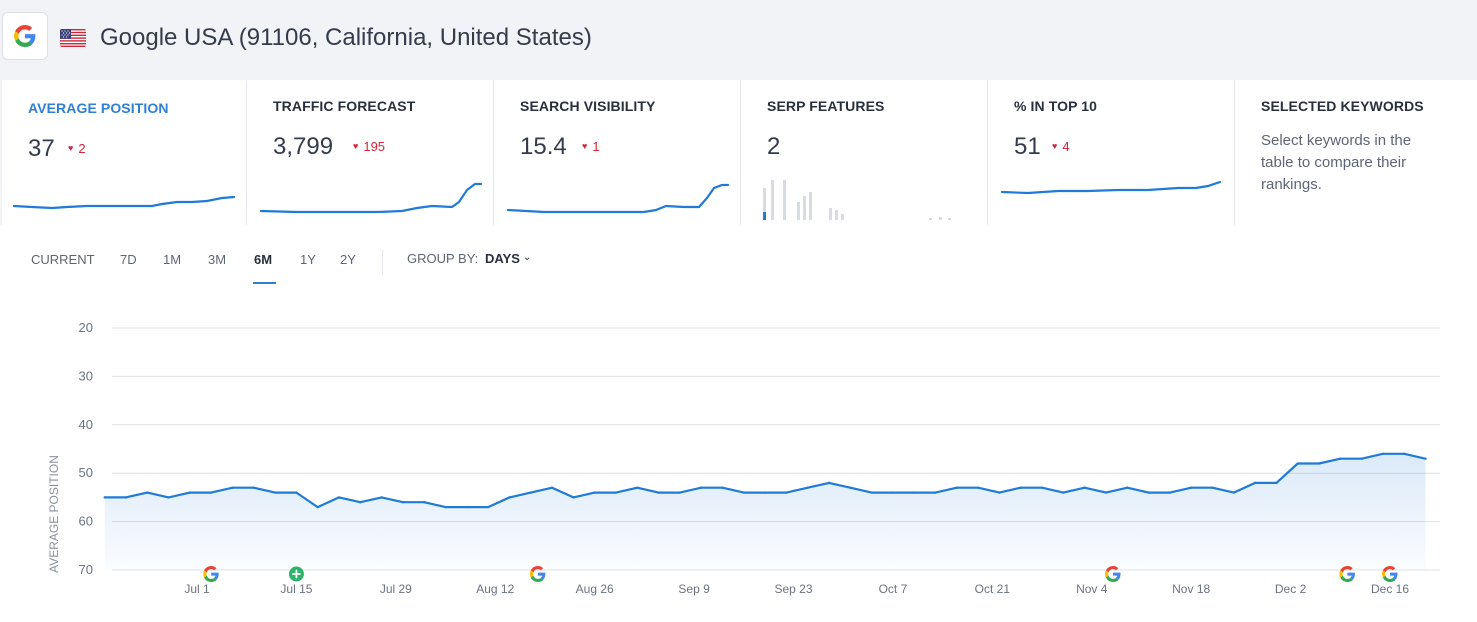  I want to click on x-tick-label: Nov 18, so click(1191, 589).